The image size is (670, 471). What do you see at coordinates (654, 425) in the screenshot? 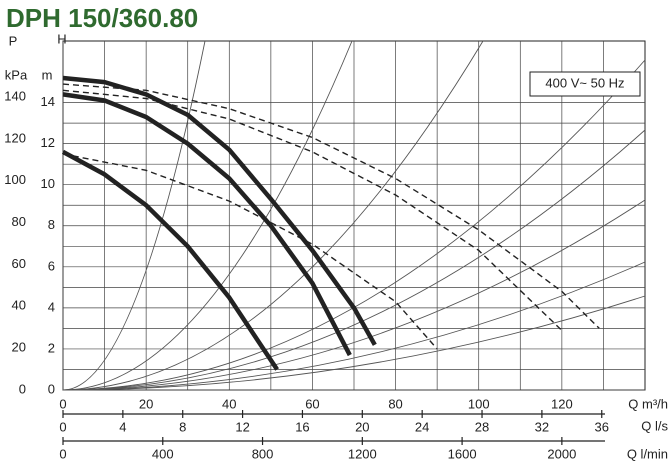
I see `x2-label: Q l/s` at bounding box center [654, 425].